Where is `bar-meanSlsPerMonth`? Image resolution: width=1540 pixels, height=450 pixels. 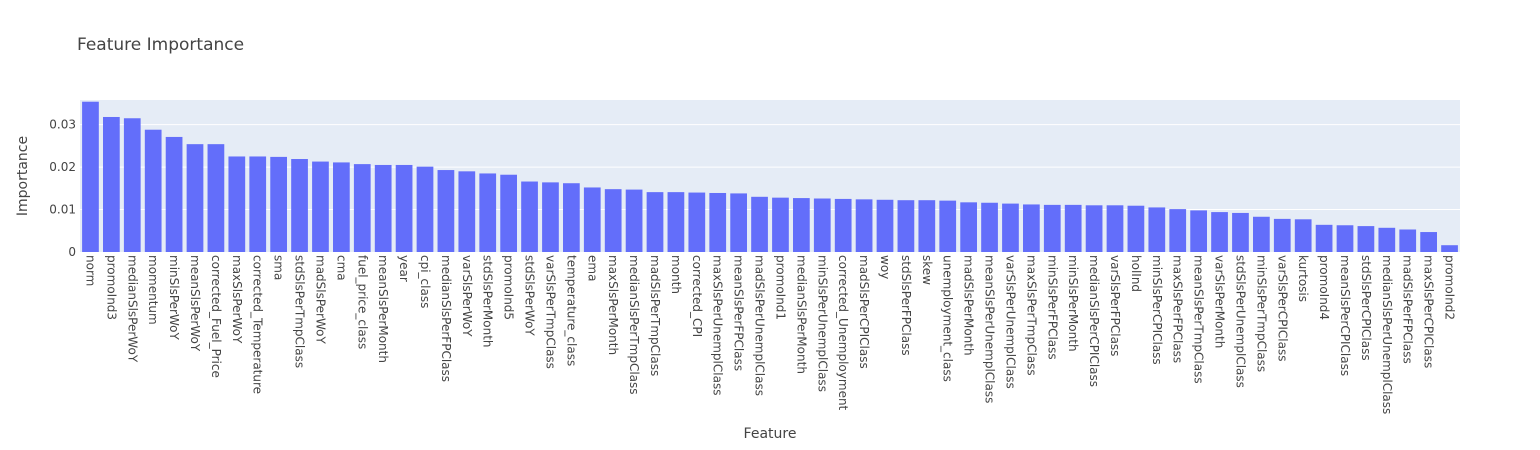 bar-meanSlsPerMonth is located at coordinates (383, 208).